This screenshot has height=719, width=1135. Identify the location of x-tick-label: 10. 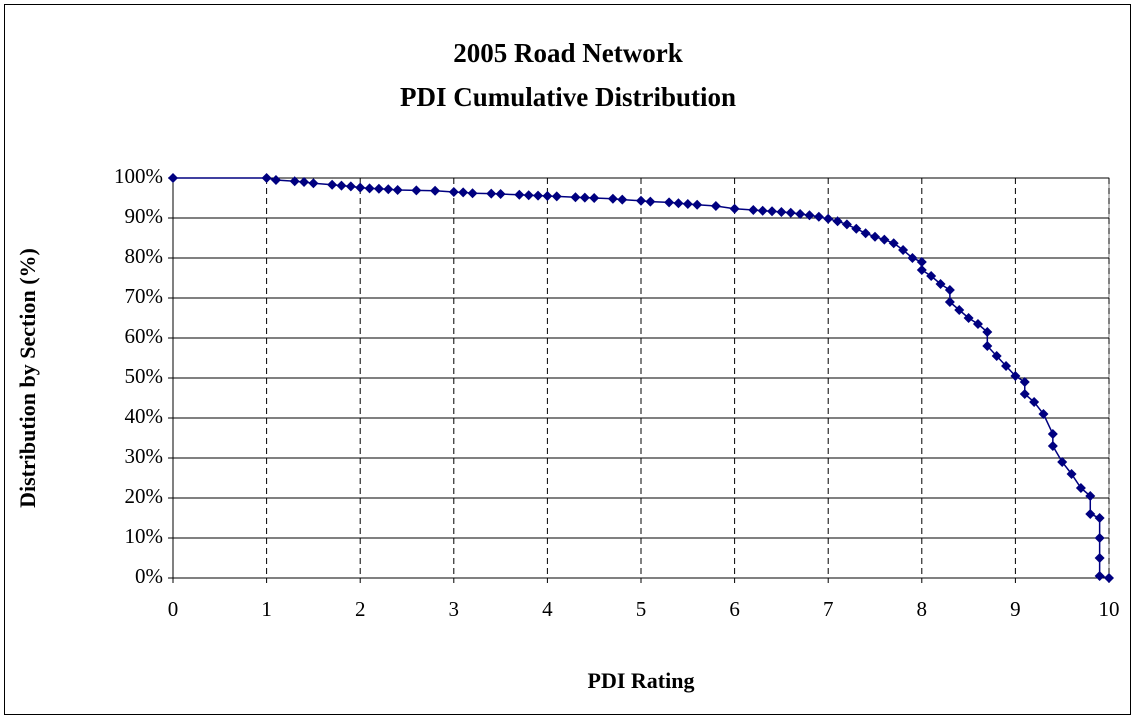
(1109, 609).